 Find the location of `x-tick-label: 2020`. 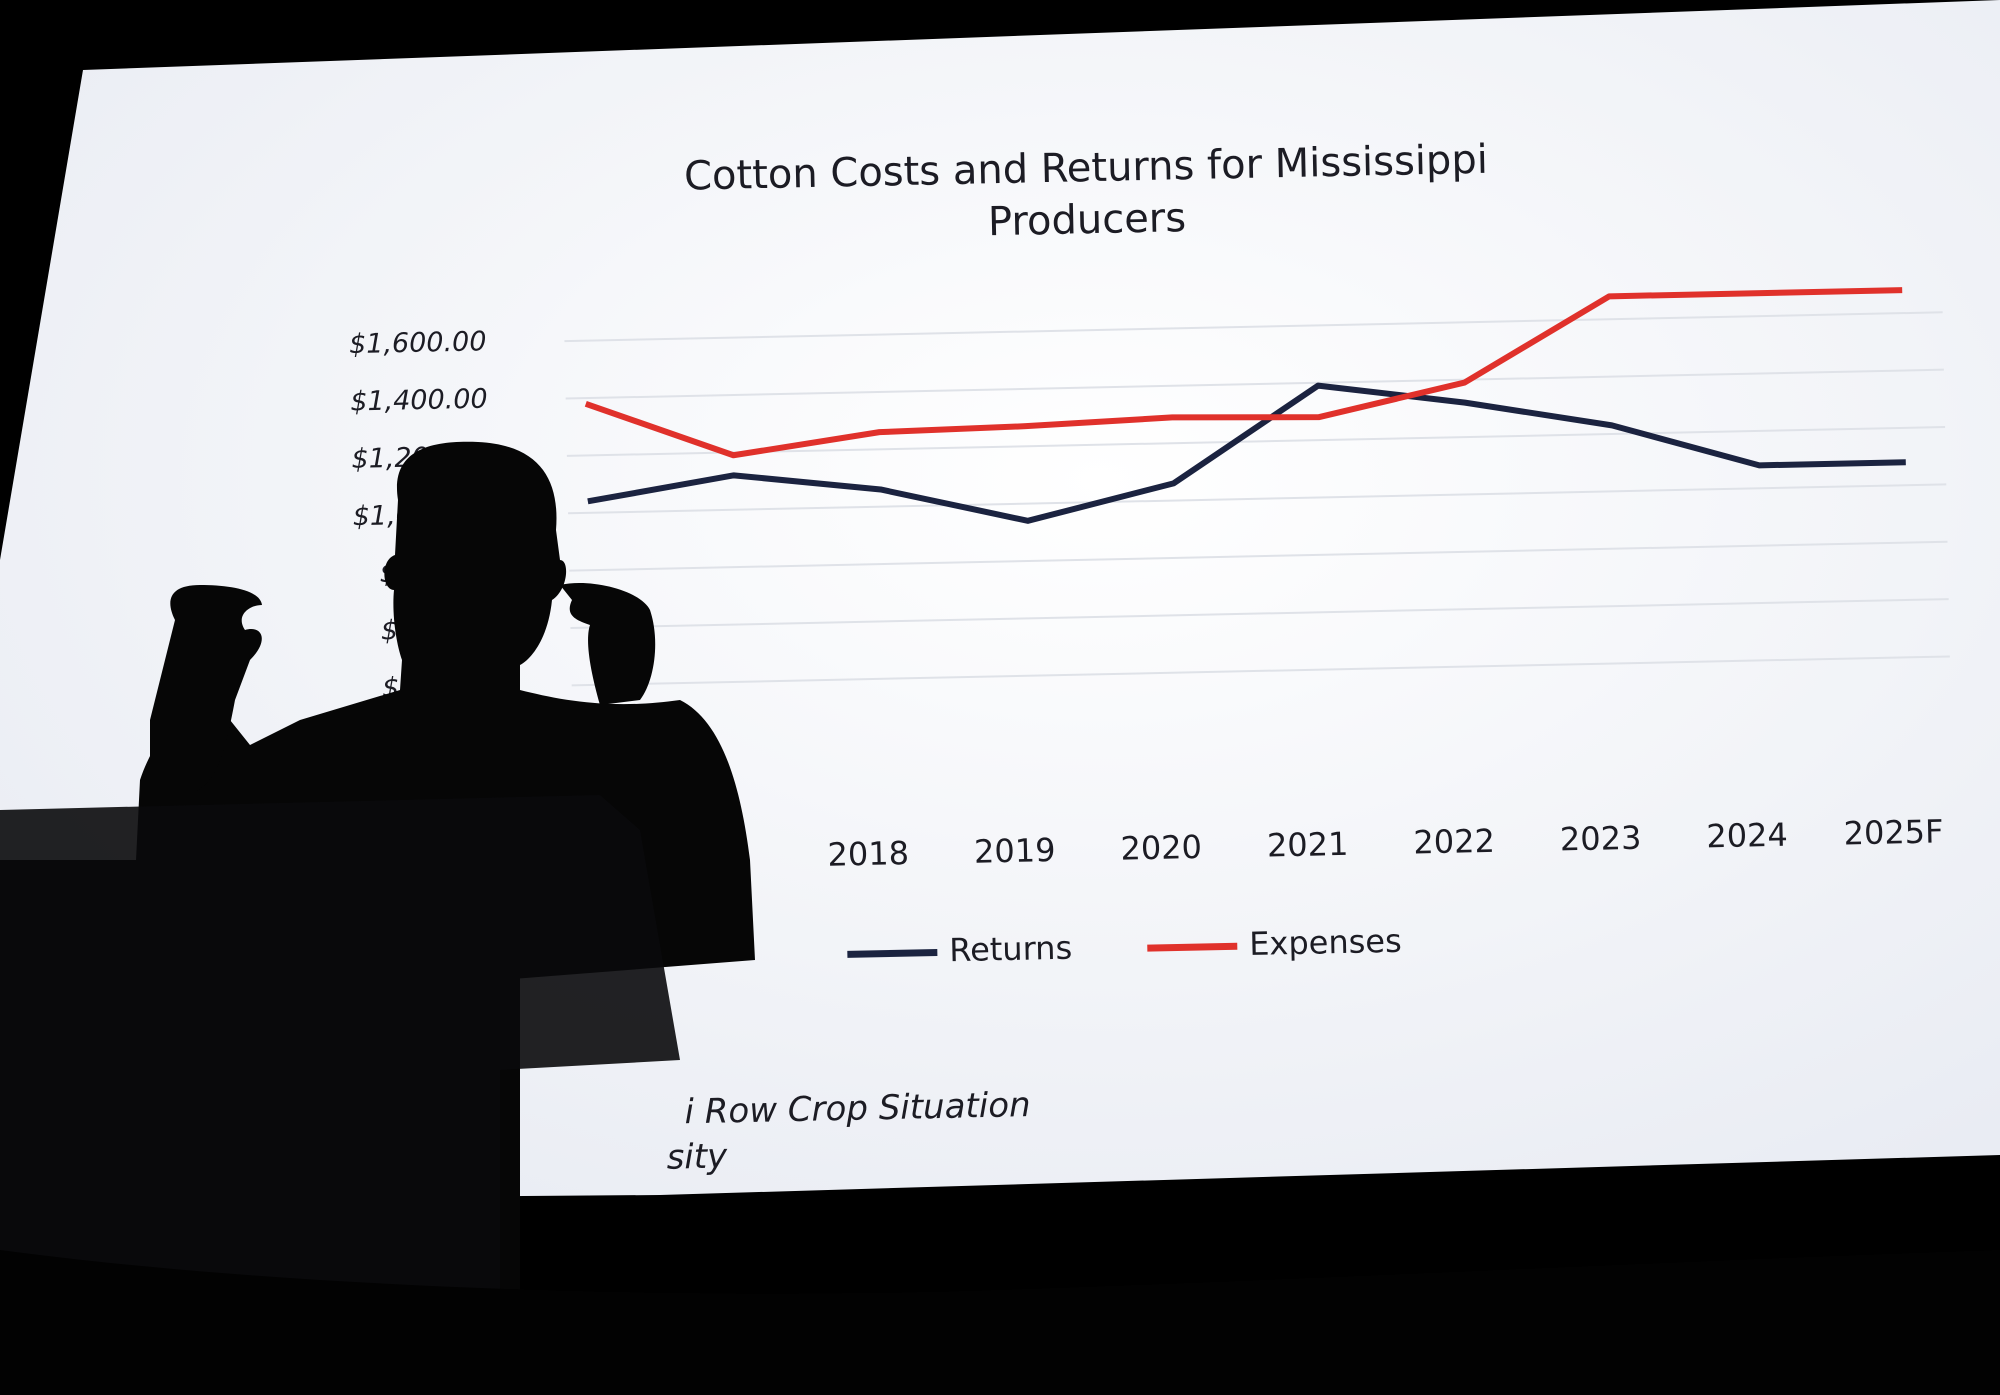

x-tick-label: 2020 is located at coordinates (1161, 848).